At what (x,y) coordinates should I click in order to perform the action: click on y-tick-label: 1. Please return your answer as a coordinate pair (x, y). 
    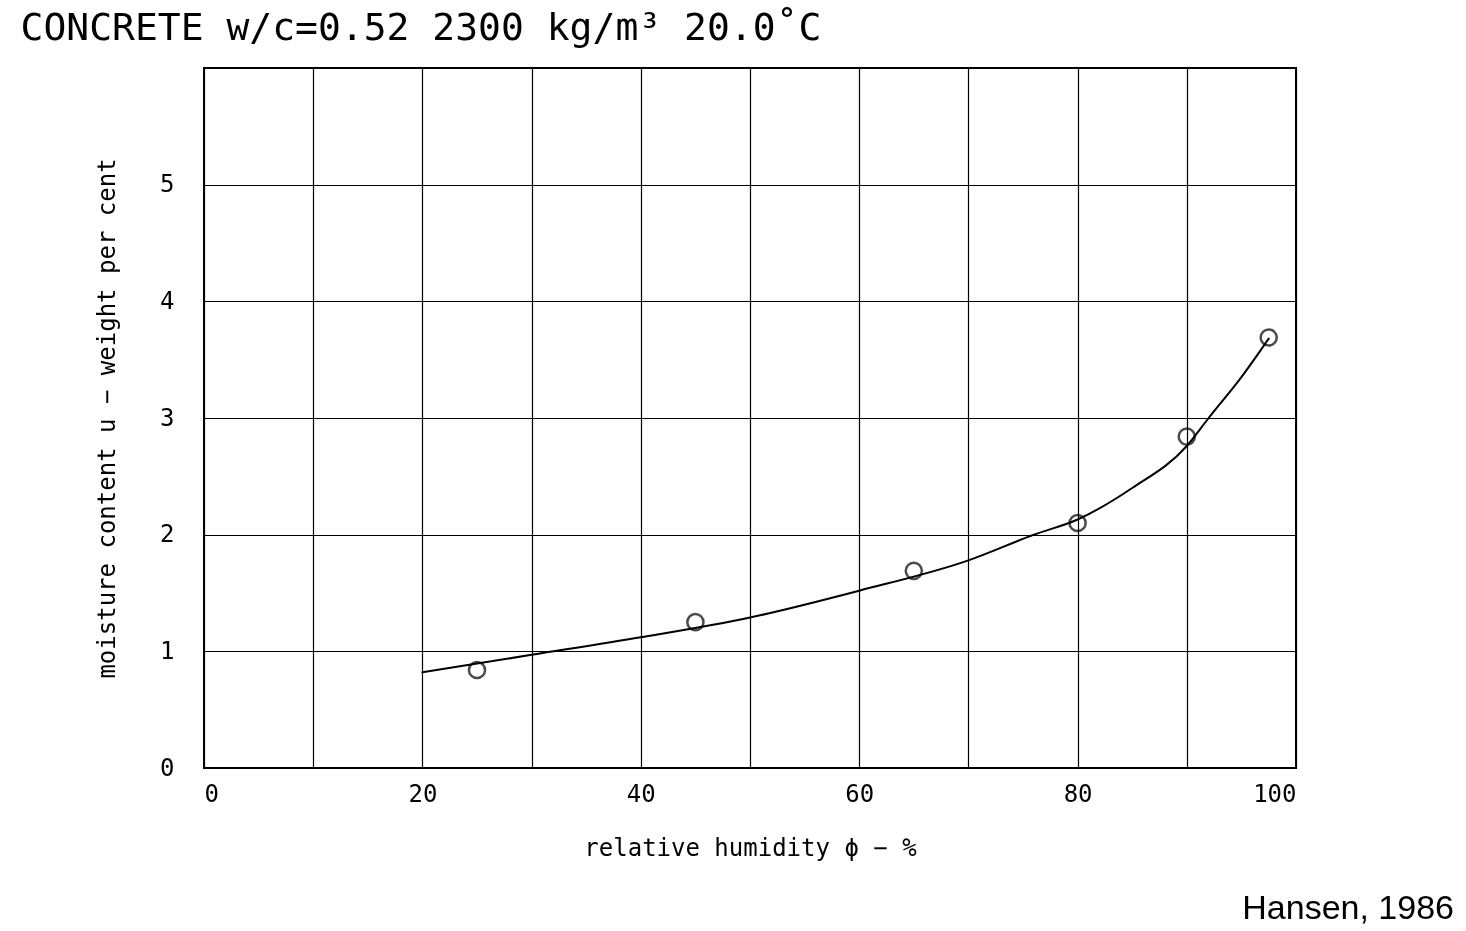
    Looking at the image, I should click on (167, 650).